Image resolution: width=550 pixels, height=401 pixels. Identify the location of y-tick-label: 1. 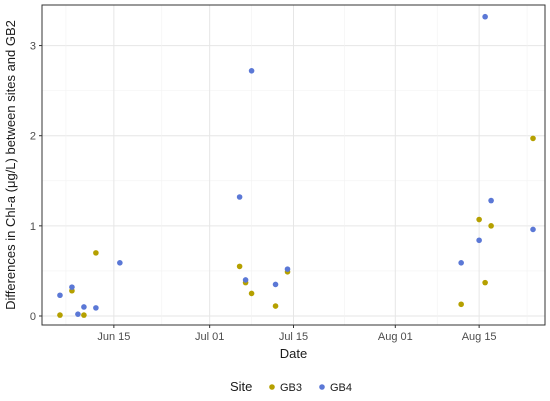
(33, 227).